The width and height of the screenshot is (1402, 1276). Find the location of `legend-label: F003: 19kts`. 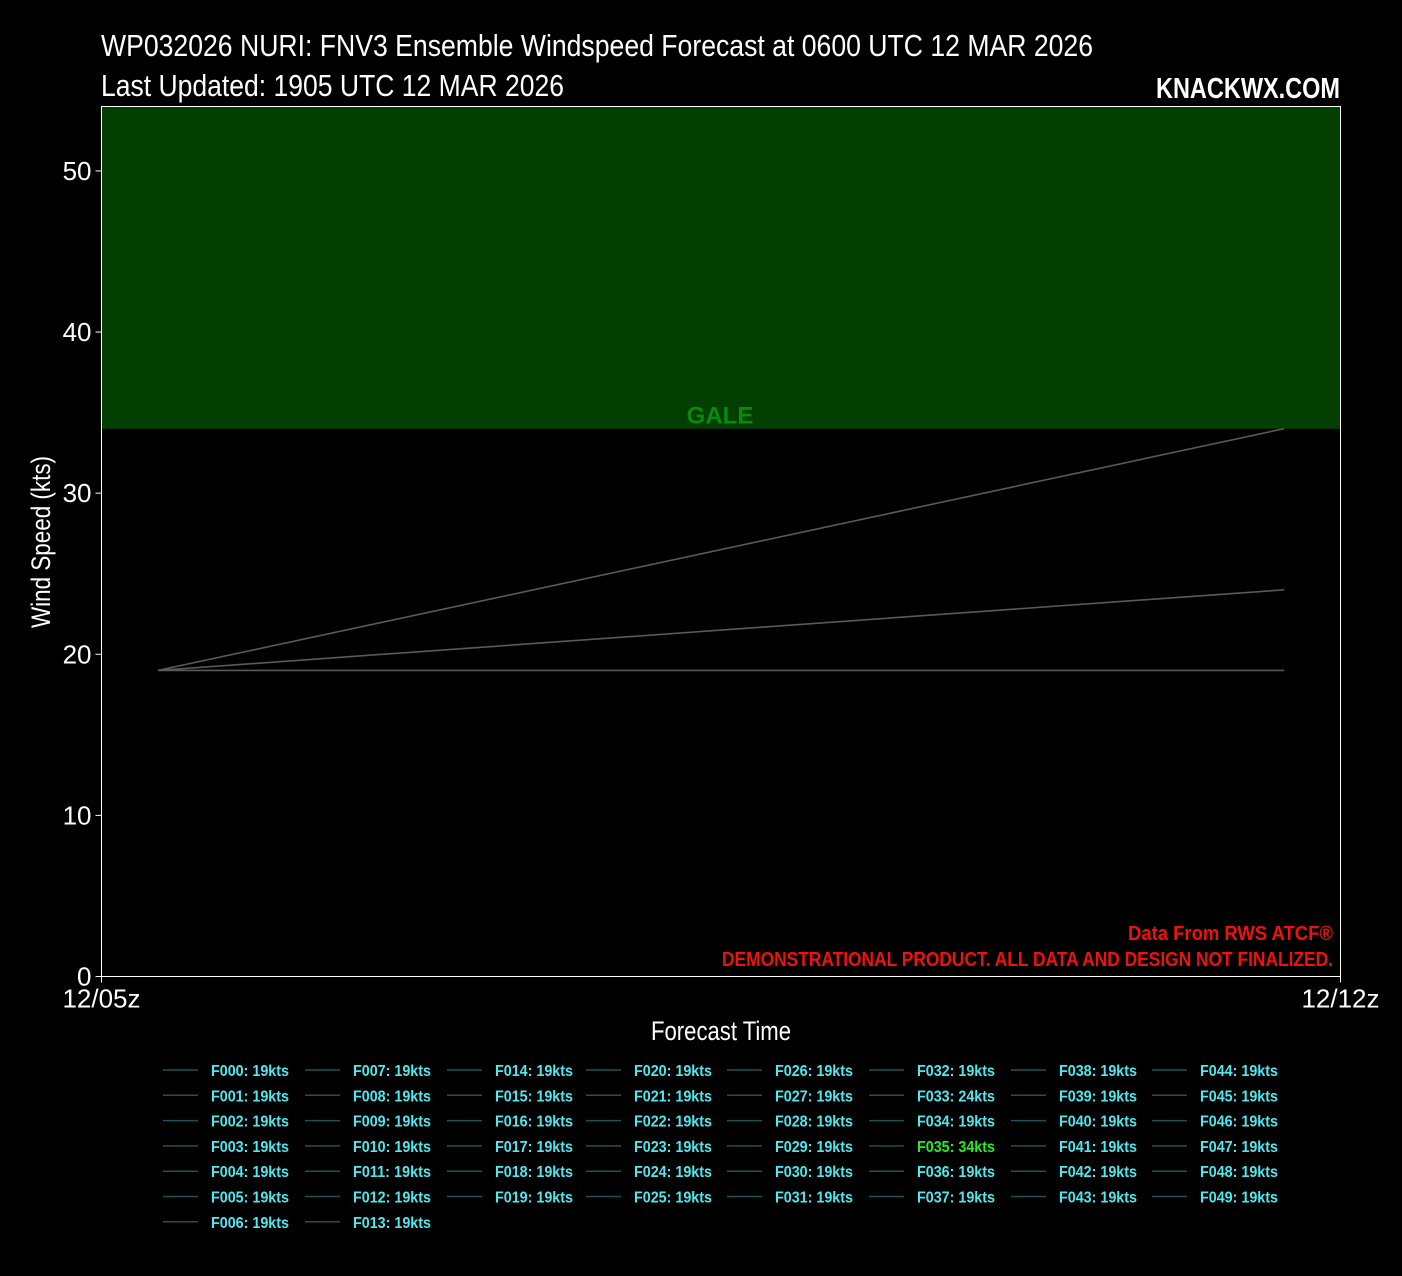

legend-label: F003: 19kts is located at coordinates (250, 1147).